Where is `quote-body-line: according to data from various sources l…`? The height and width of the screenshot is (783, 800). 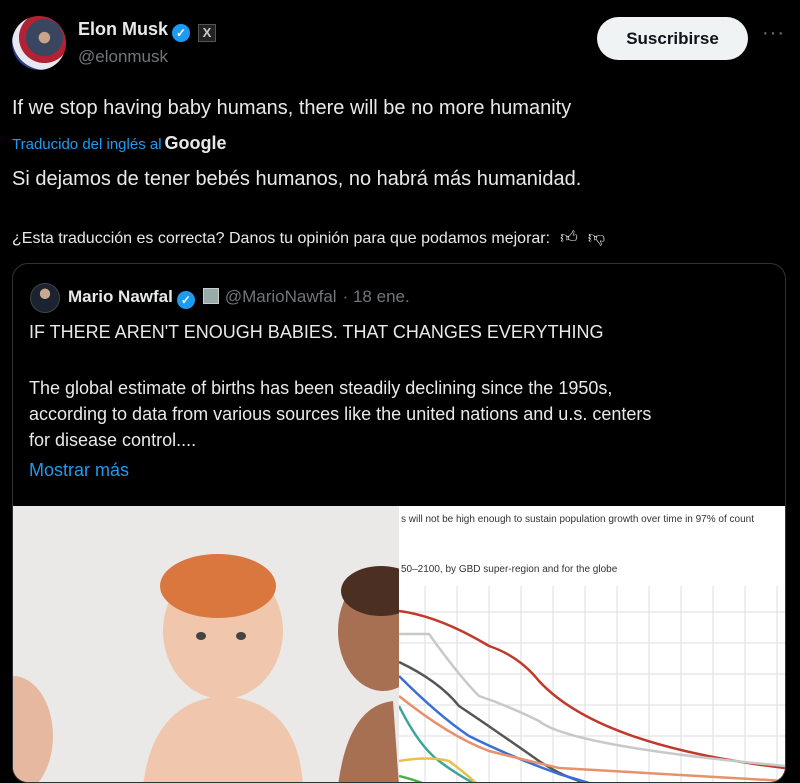 quote-body-line: according to data from various sources l… is located at coordinates (340, 414).